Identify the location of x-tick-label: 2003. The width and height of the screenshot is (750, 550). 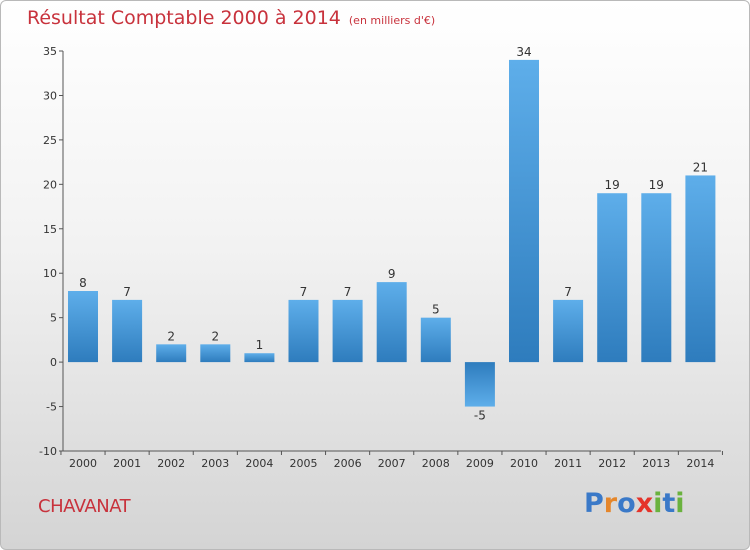
(215, 463).